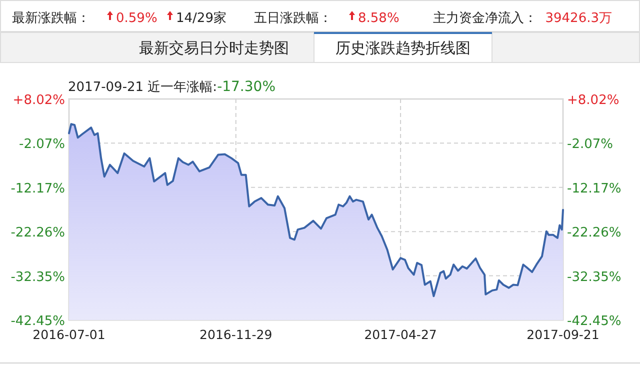 This screenshot has height=366, width=640. Describe the element at coordinates (594, 188) in the screenshot. I see `y2-tick-label: -12.17%` at that location.